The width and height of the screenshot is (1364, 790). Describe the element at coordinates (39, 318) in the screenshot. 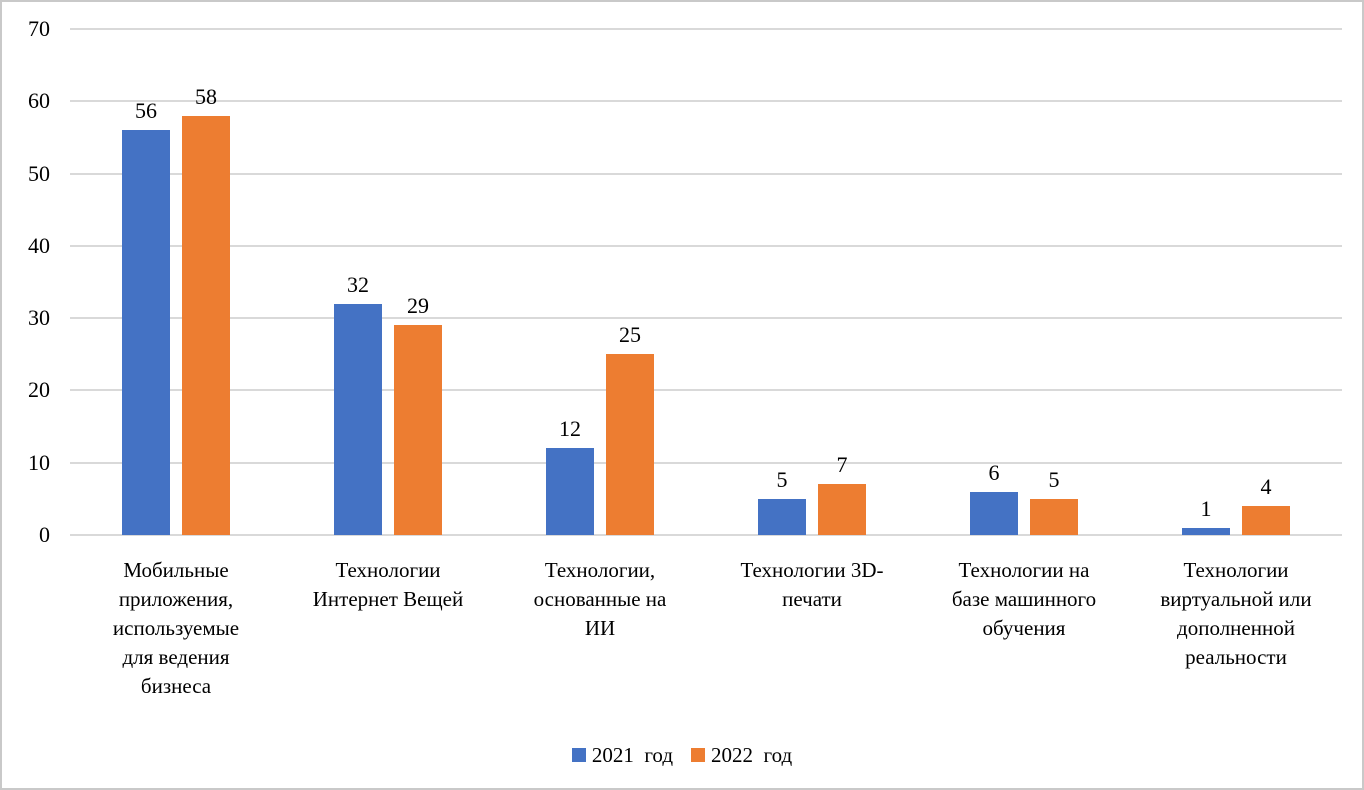

I see `y-axis-tick-label: 30` at that location.